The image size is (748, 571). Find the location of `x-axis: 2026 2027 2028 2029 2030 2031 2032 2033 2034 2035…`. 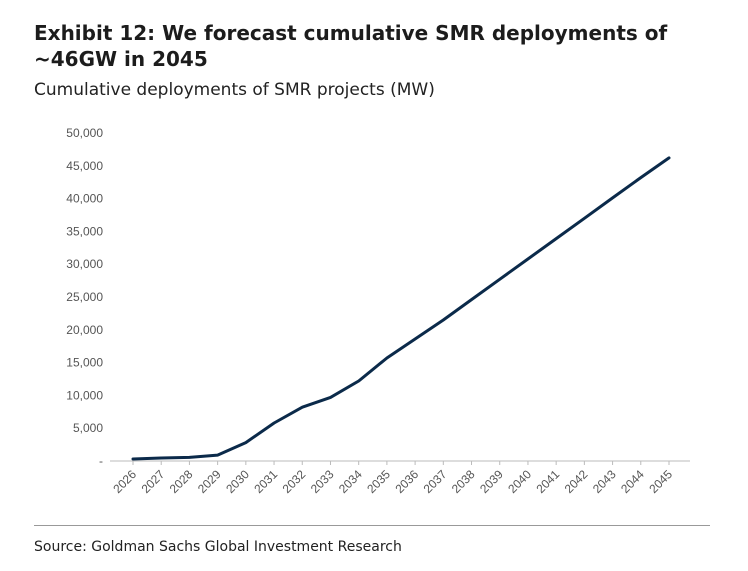

x-axis: 2026 2027 2028 2029 2030 2031 2032 2033 2034 2035… is located at coordinates (400, 478).